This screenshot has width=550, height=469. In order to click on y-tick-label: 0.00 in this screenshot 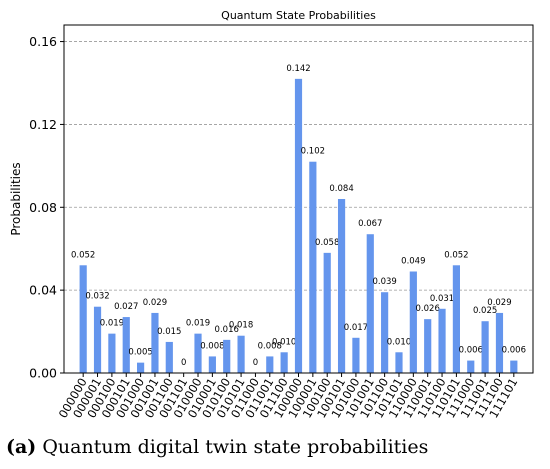, I will do `click(43, 373)`.